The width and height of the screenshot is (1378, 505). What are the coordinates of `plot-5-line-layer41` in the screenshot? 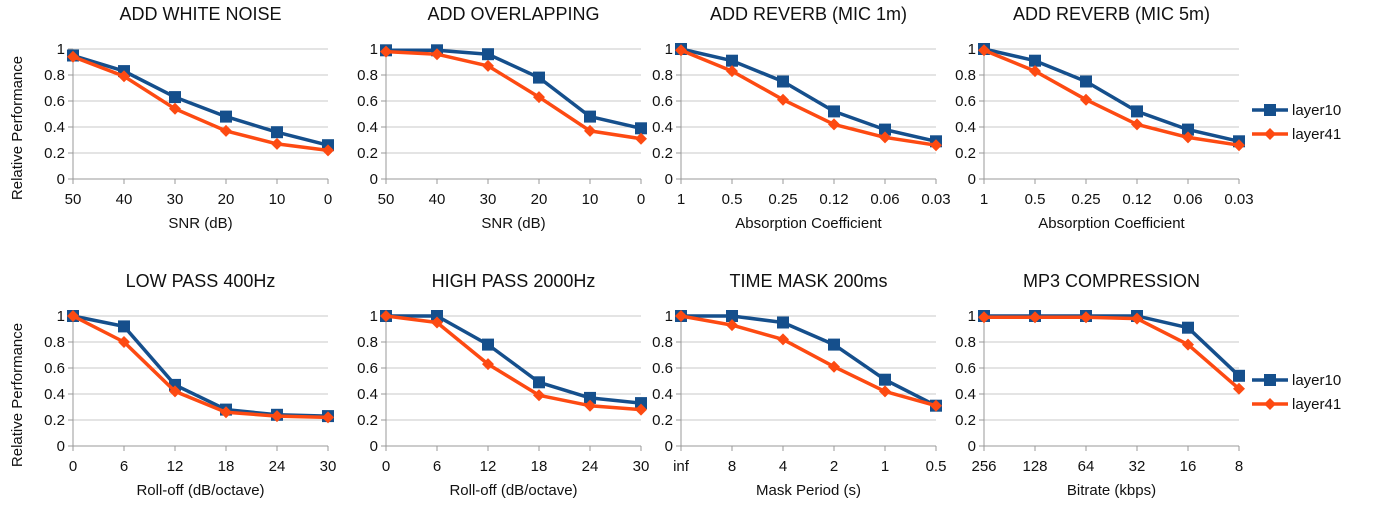 It's located at (200, 367).